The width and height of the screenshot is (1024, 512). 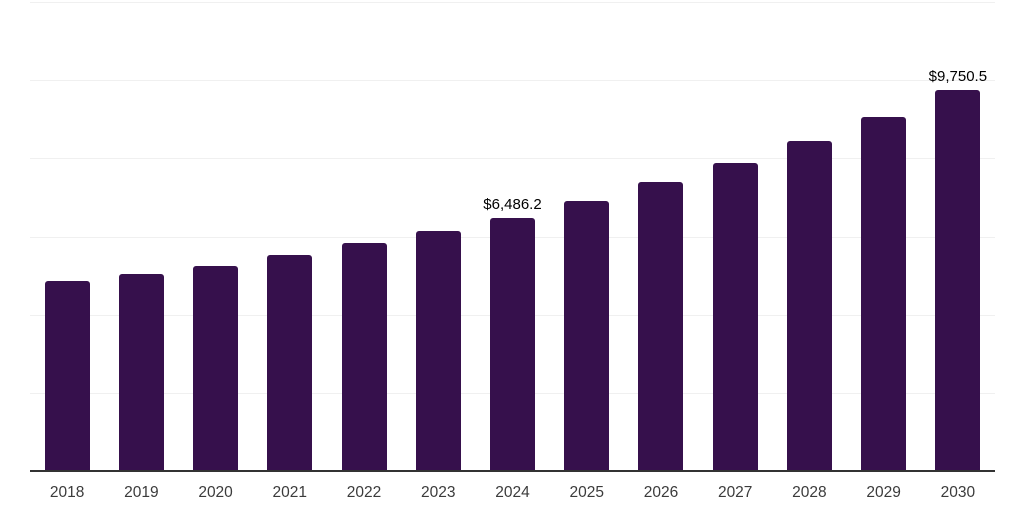 I want to click on bar-2021, so click(x=290, y=362).